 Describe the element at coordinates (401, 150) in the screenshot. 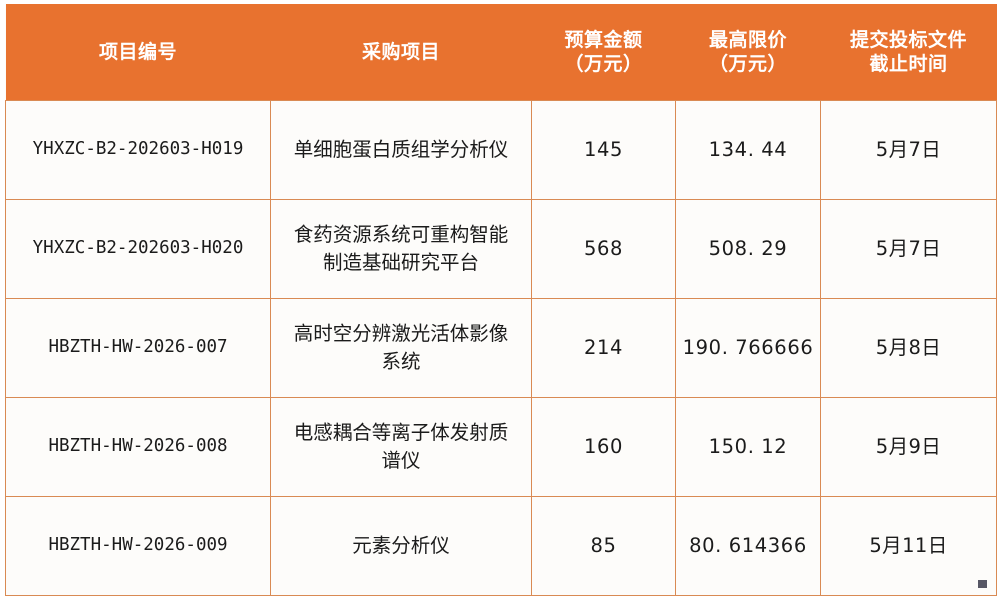

I see `cell-procurement-project: 单细胞蛋白质组学分析仪` at that location.